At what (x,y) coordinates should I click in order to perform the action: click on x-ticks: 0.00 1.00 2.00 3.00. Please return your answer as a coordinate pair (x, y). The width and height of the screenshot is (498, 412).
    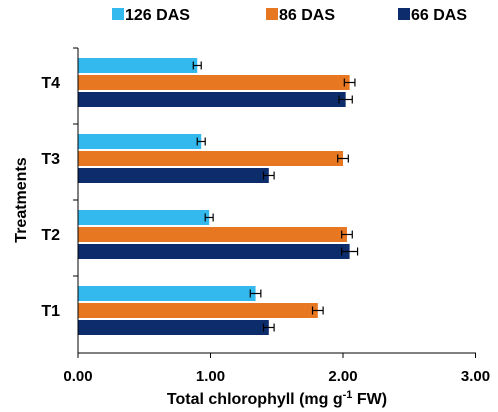
    Looking at the image, I should click on (276, 369).